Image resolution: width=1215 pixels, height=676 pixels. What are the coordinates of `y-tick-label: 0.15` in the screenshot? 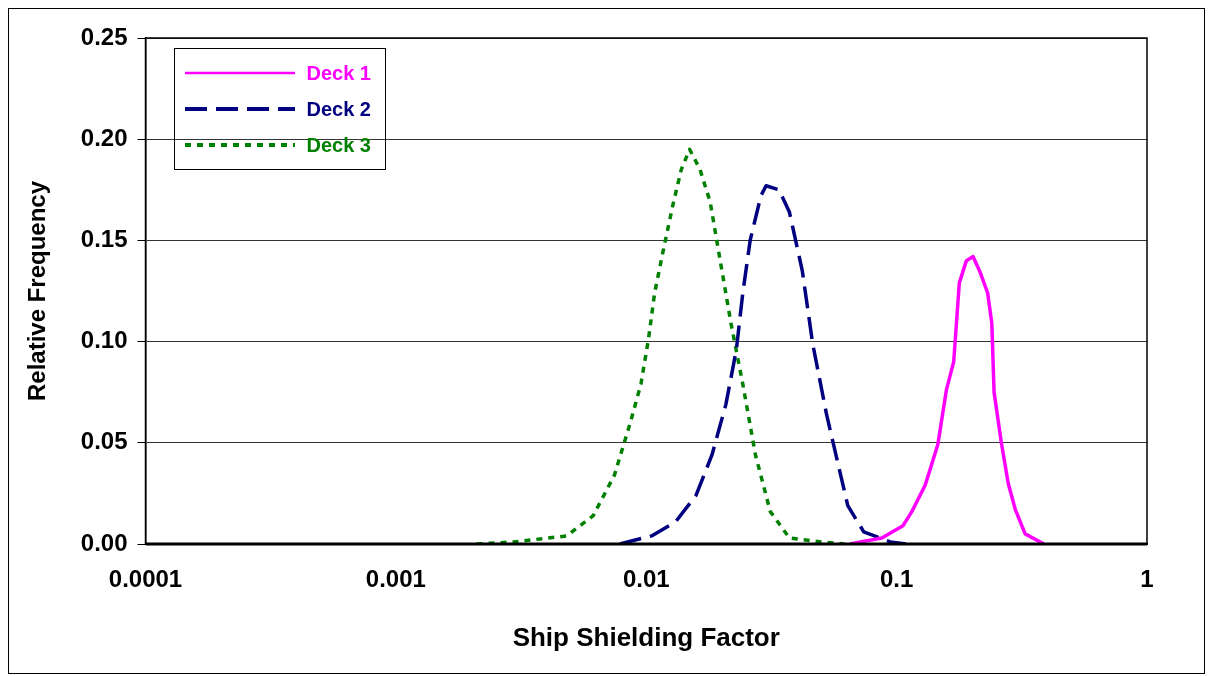 It's located at (104, 239).